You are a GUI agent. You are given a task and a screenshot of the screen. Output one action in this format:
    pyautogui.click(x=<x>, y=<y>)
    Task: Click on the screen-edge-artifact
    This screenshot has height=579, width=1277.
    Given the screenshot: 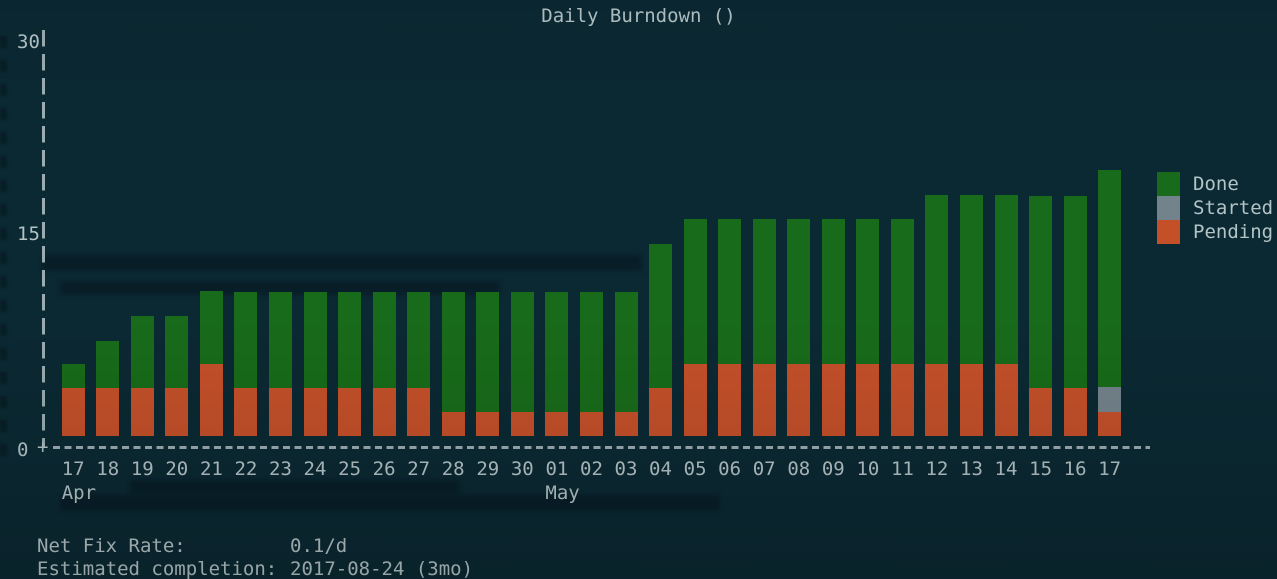 What is the action you would take?
    pyautogui.click(x=3, y=252)
    